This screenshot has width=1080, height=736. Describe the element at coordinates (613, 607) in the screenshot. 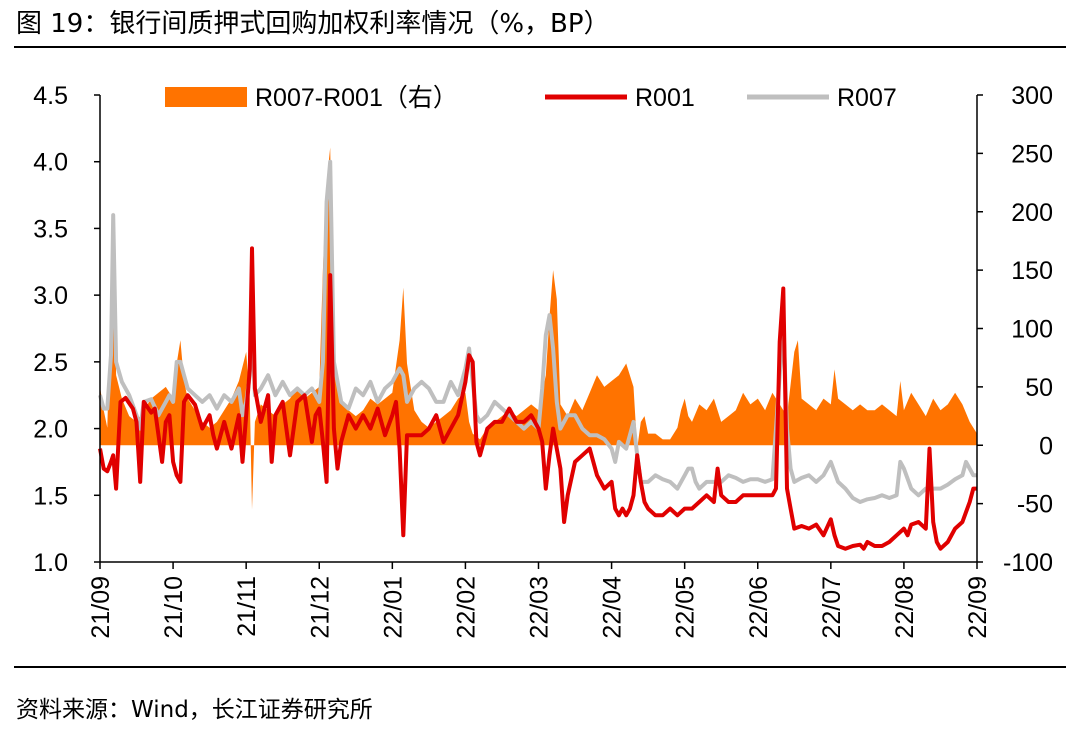

I see `x-tick-label: 22/04` at that location.